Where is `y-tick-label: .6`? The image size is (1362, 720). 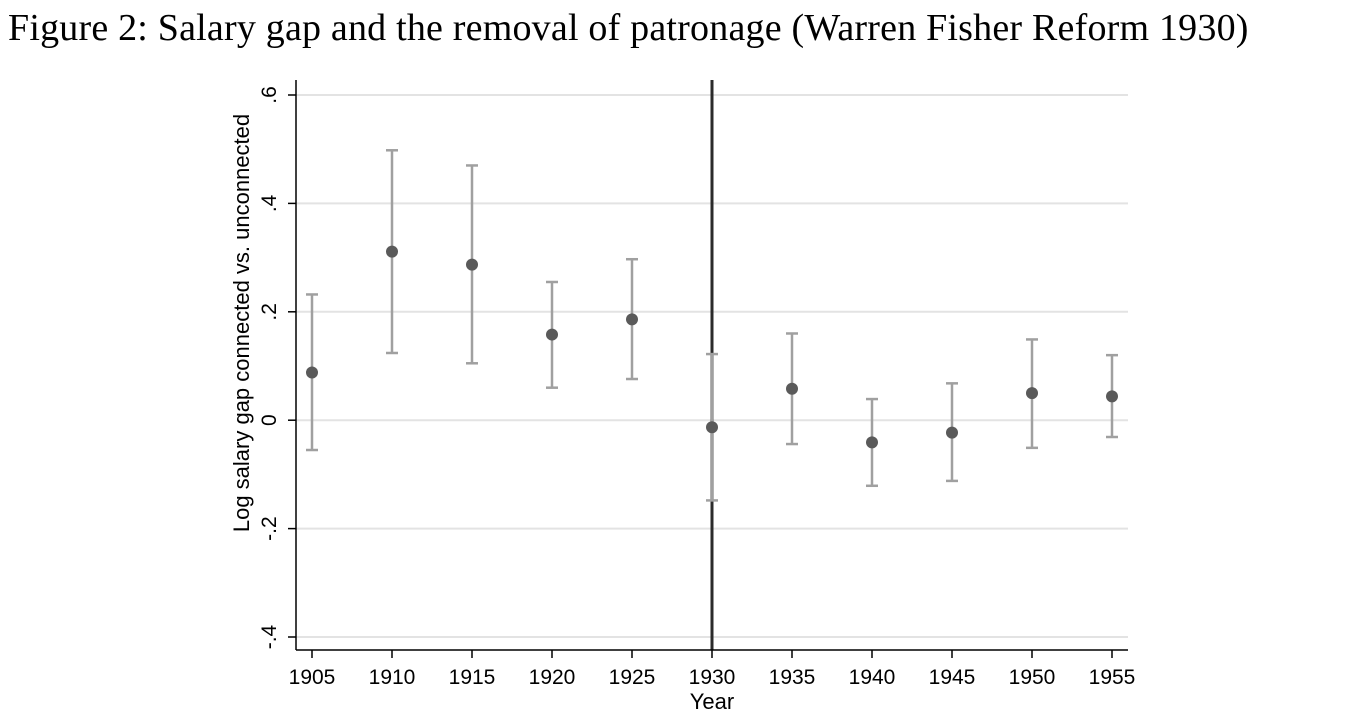
y-tick-label: .6 is located at coordinates (269, 95).